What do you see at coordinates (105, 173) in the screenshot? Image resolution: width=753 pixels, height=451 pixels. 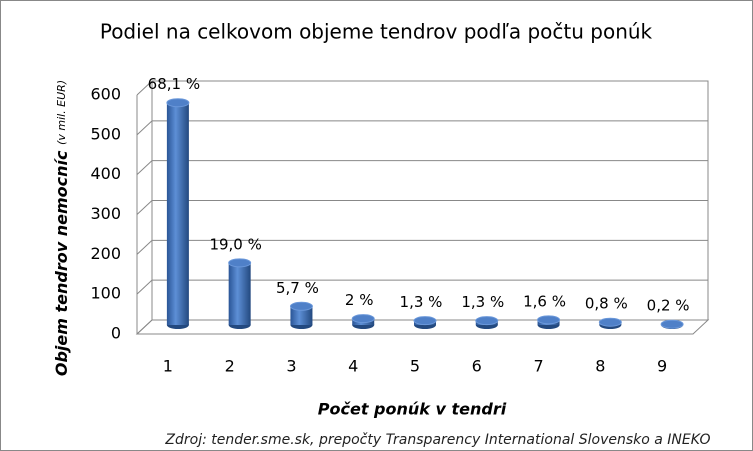 I see `y-tick-label: 400` at bounding box center [105, 173].